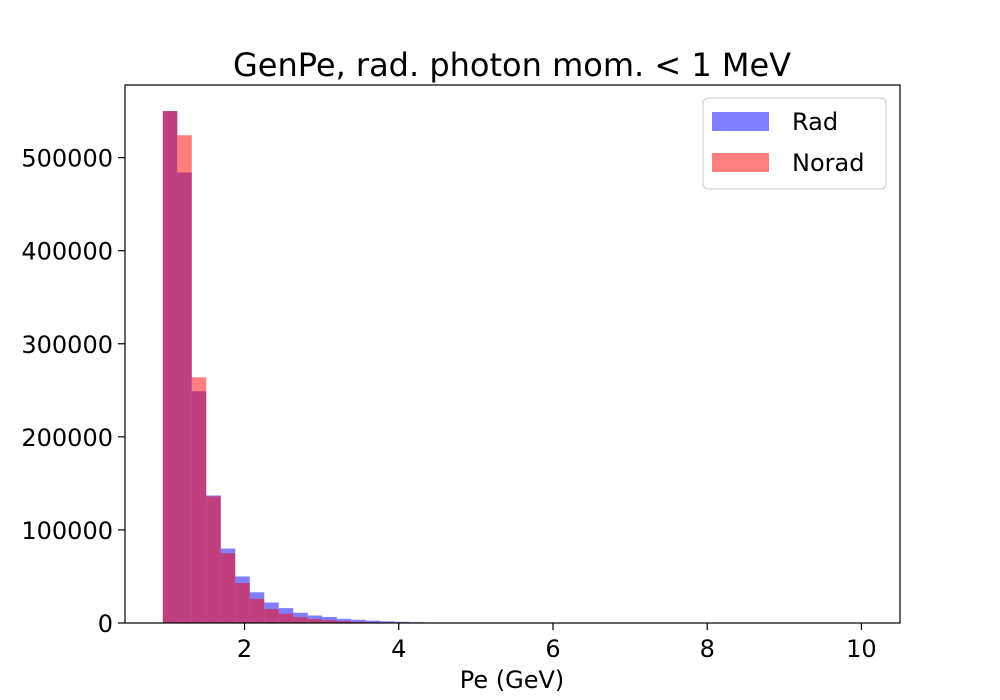 The height and width of the screenshot is (700, 1000). I want to click on y-tick-label-5: 500000, so click(67, 159).